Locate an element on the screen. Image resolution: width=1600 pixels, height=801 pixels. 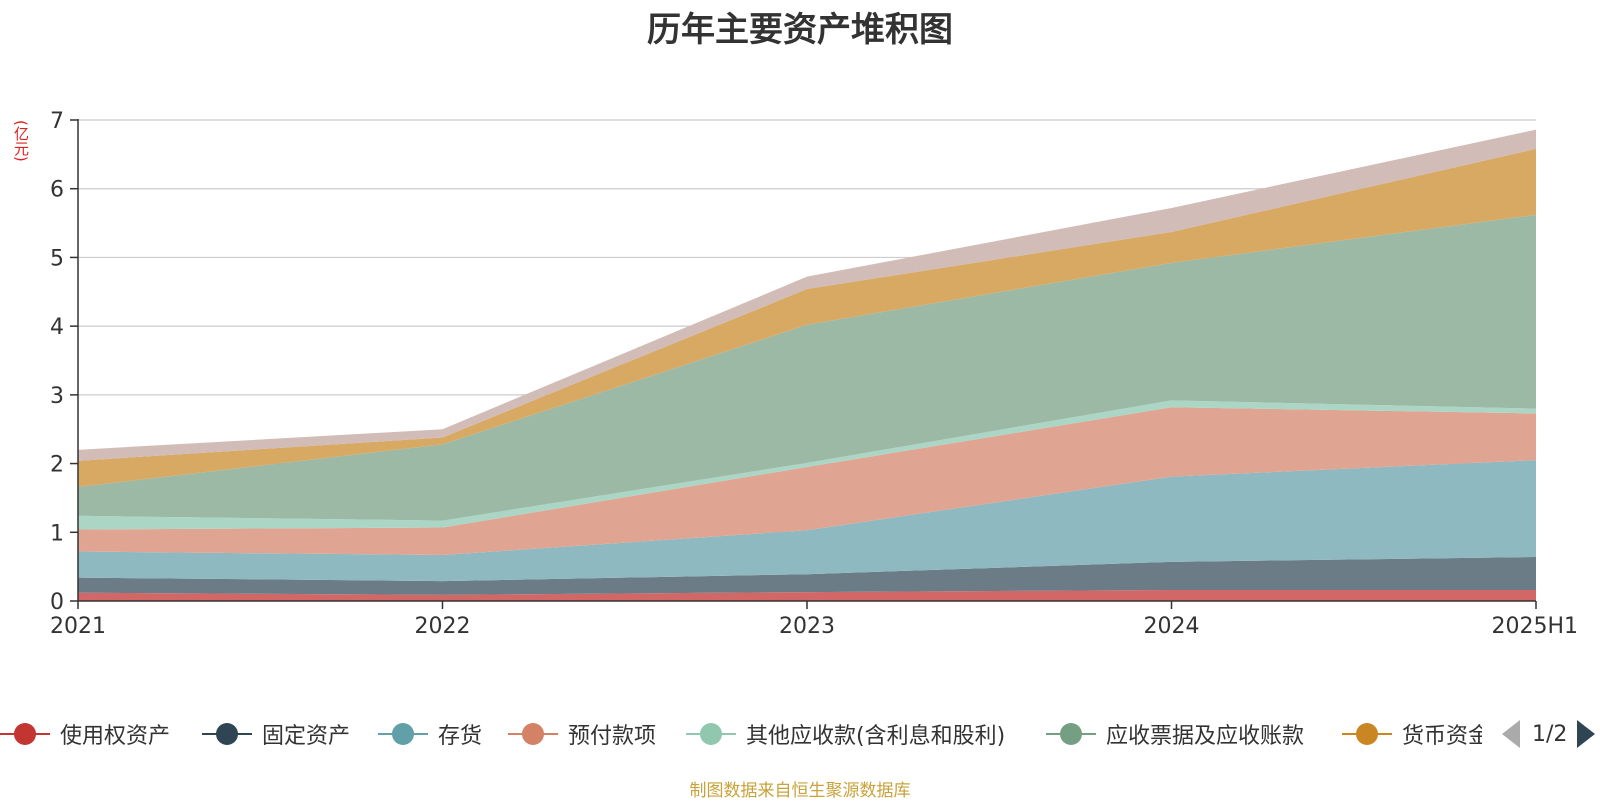
y-tick-label: 7 is located at coordinates (57, 121).